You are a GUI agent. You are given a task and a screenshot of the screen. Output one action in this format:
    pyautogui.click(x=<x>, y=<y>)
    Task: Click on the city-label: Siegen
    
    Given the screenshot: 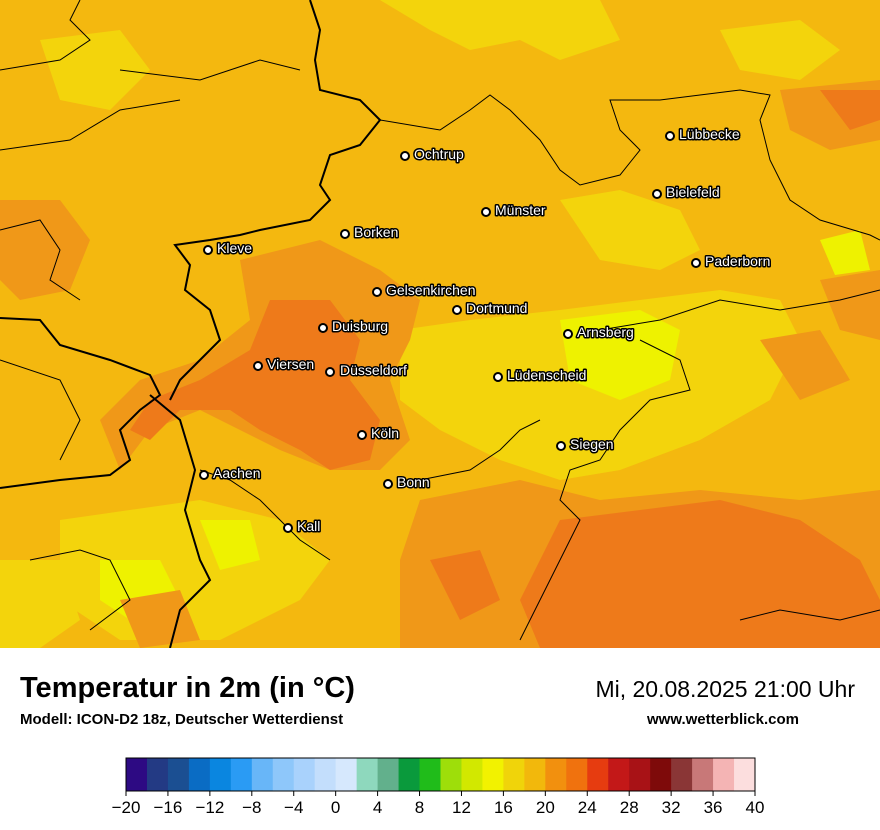 What is the action you would take?
    pyautogui.click(x=592, y=444)
    